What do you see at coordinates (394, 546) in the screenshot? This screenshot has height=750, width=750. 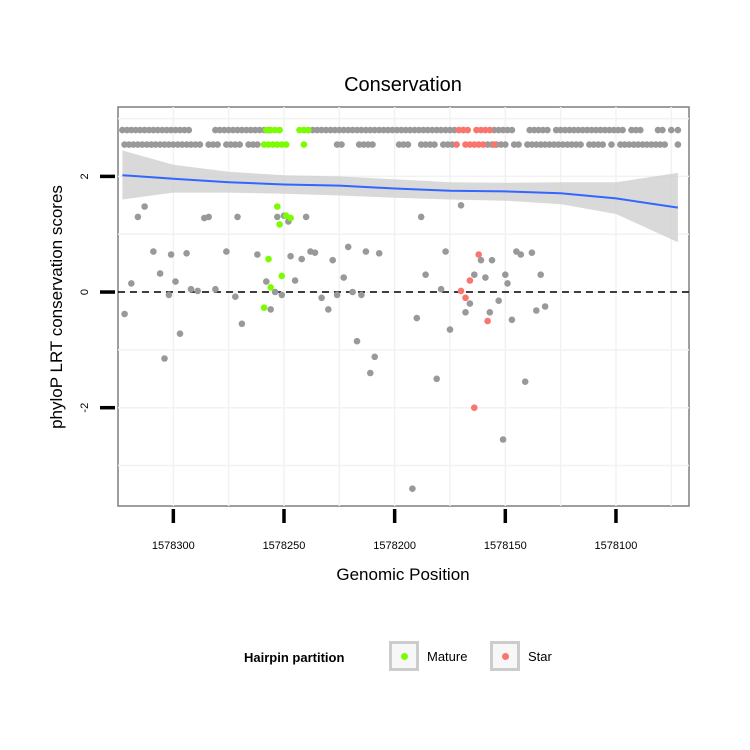 I see `x-tick-label: 1578200` at bounding box center [394, 546].